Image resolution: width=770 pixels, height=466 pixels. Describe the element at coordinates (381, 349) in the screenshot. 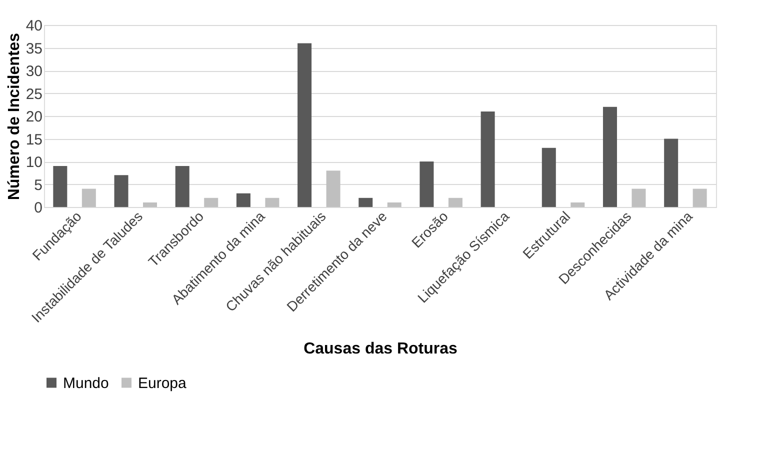

I see `x-axis-title: Causas das Roturas` at that location.